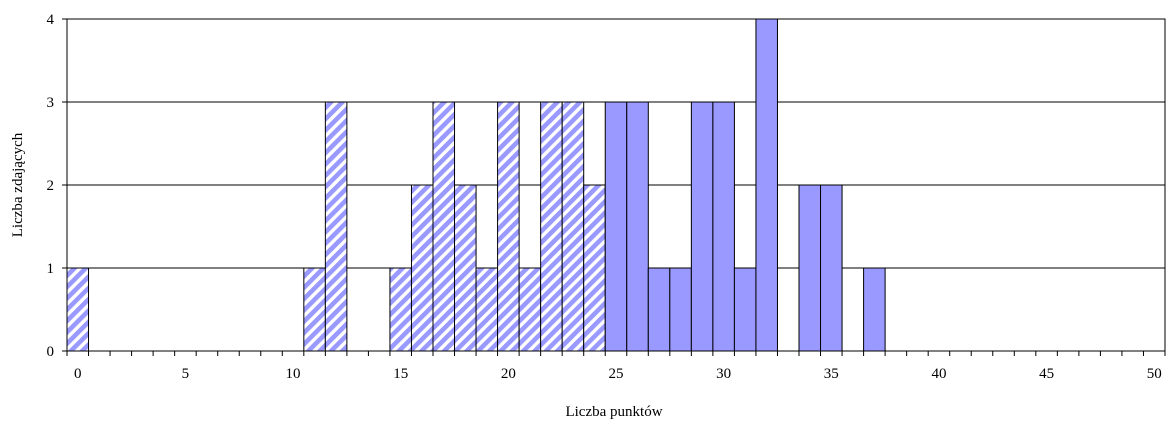 The height and width of the screenshot is (421, 1167). Describe the element at coordinates (51, 269) in the screenshot. I see `y-tick-label: 1` at that location.